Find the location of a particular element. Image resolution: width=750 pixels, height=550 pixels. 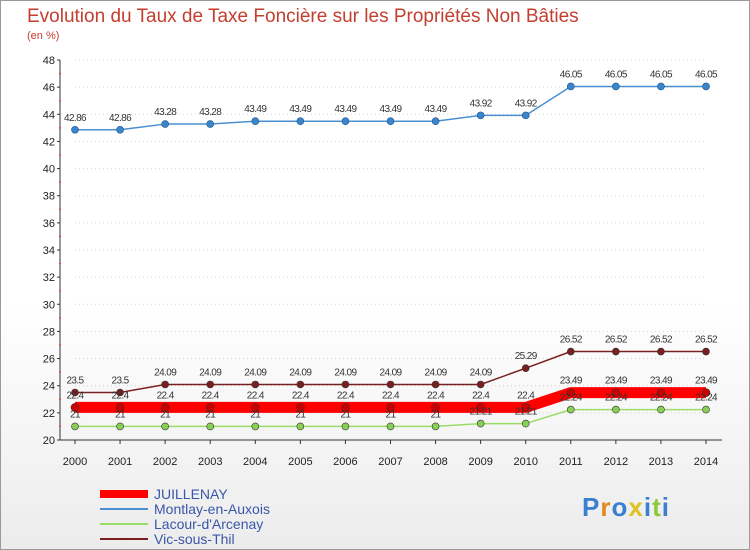

y-tick-label: 46 is located at coordinates (49, 88).